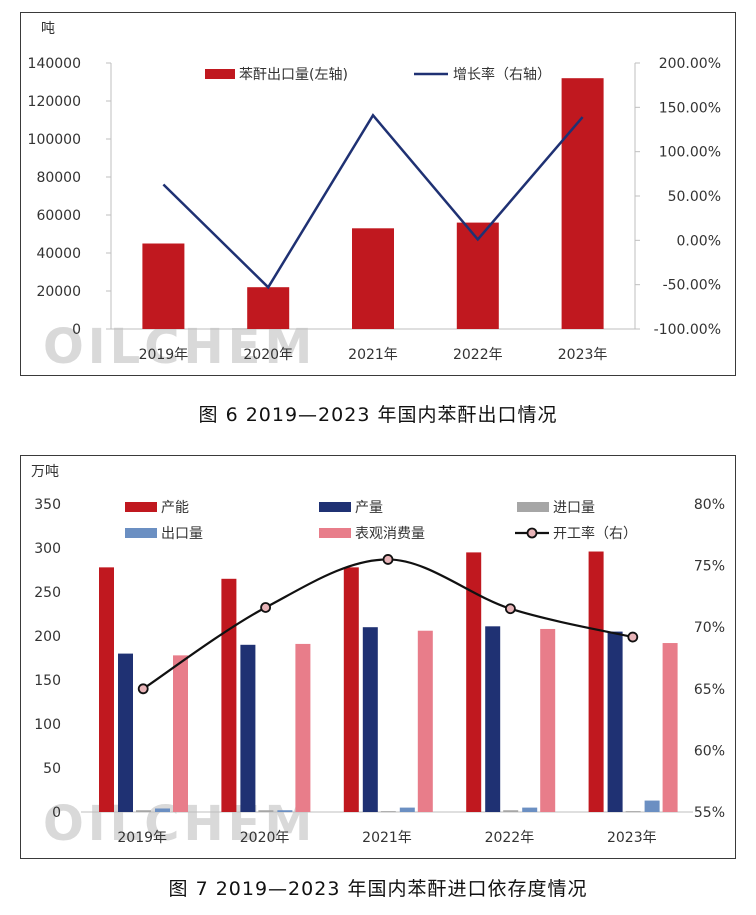 Image resolution: width=756 pixels, height=915 pixels. I want to click on y-left-tick-label: 150, so click(47, 681).